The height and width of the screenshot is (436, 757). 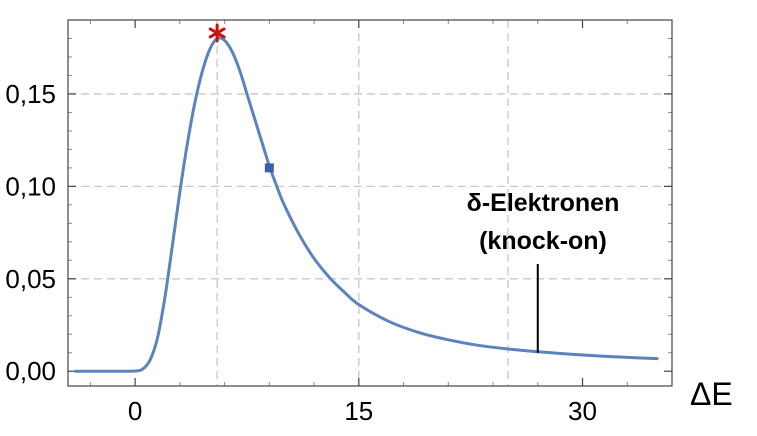 What do you see at coordinates (269, 168) in the screenshot?
I see `mean-marker-square` at bounding box center [269, 168].